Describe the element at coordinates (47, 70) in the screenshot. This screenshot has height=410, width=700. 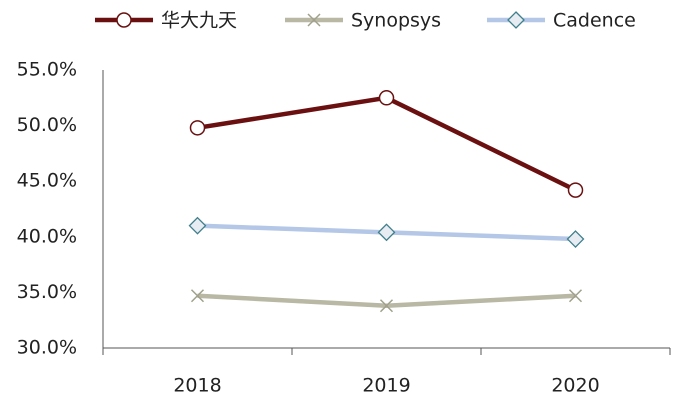
I see `y-tick-label: 55.0%` at that location.